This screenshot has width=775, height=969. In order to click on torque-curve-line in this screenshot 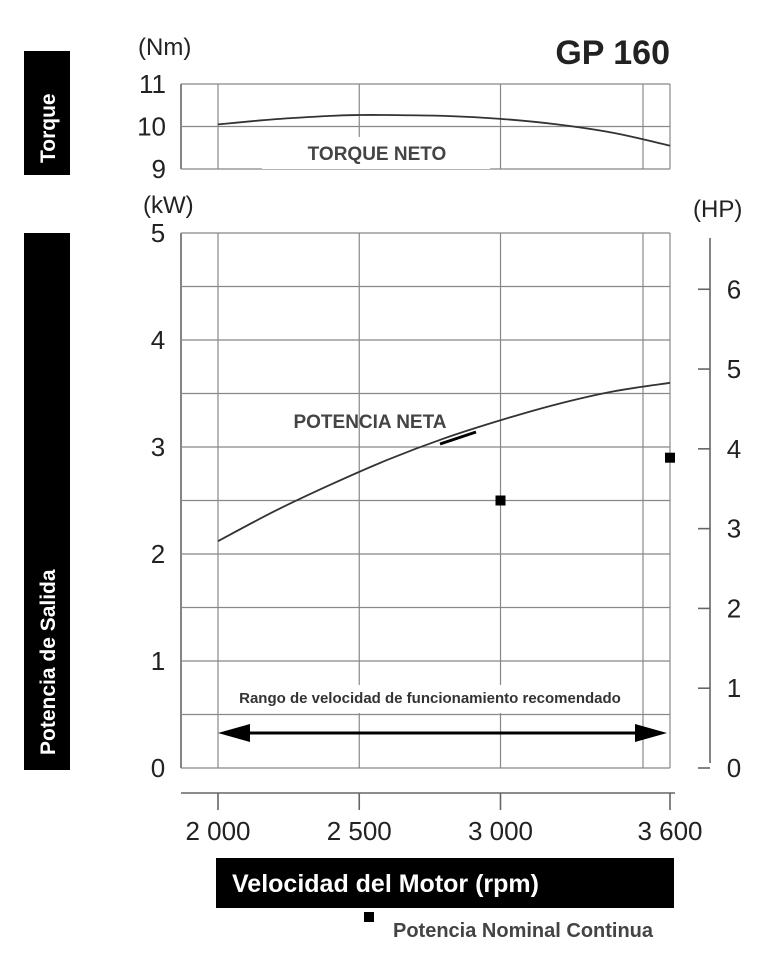, I will do `click(444, 130)`.